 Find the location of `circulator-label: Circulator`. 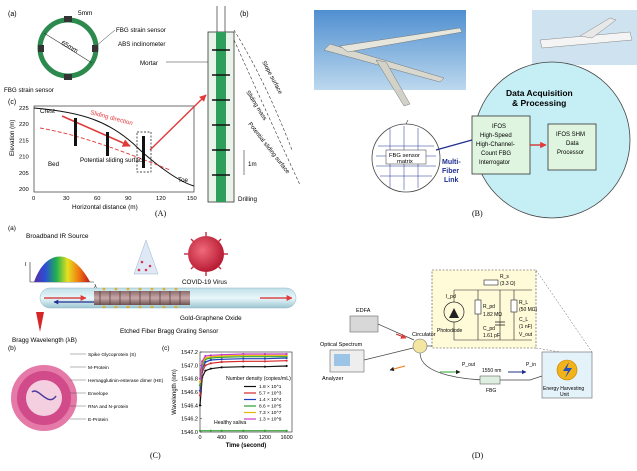

circulator-label: Circulator is located at coordinates (424, 335).